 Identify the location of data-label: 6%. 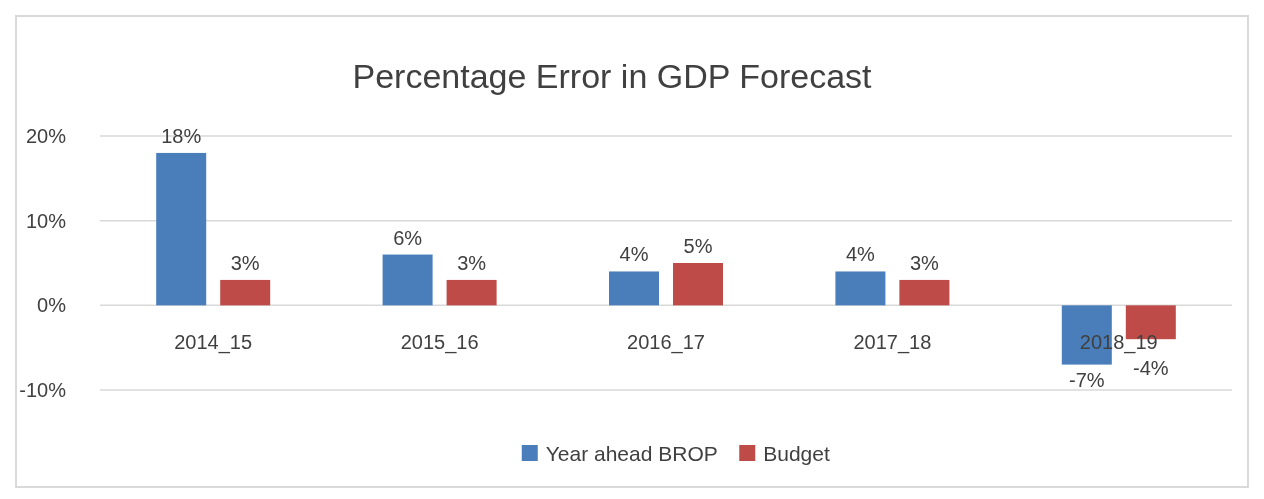
(408, 237).